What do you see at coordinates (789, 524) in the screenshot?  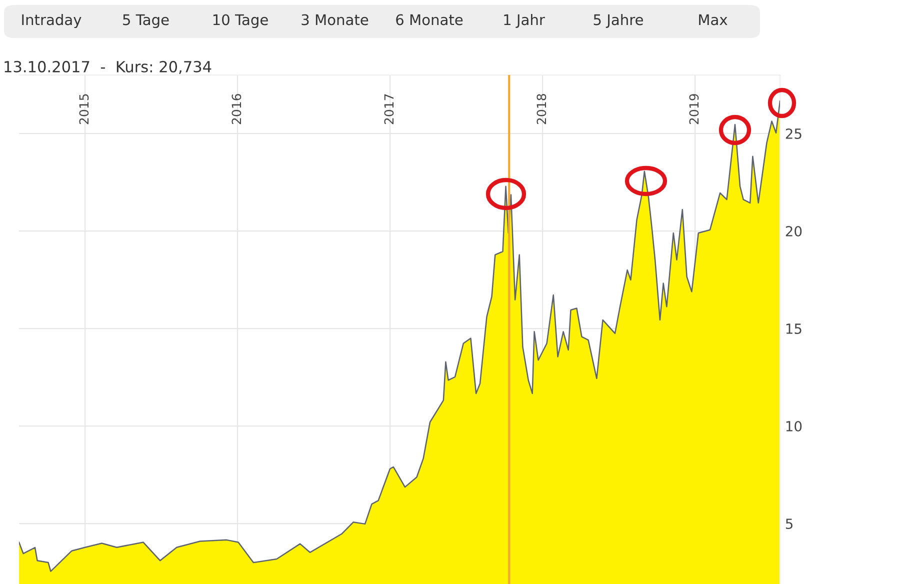 I see `y-tick-label: 5` at bounding box center [789, 524].